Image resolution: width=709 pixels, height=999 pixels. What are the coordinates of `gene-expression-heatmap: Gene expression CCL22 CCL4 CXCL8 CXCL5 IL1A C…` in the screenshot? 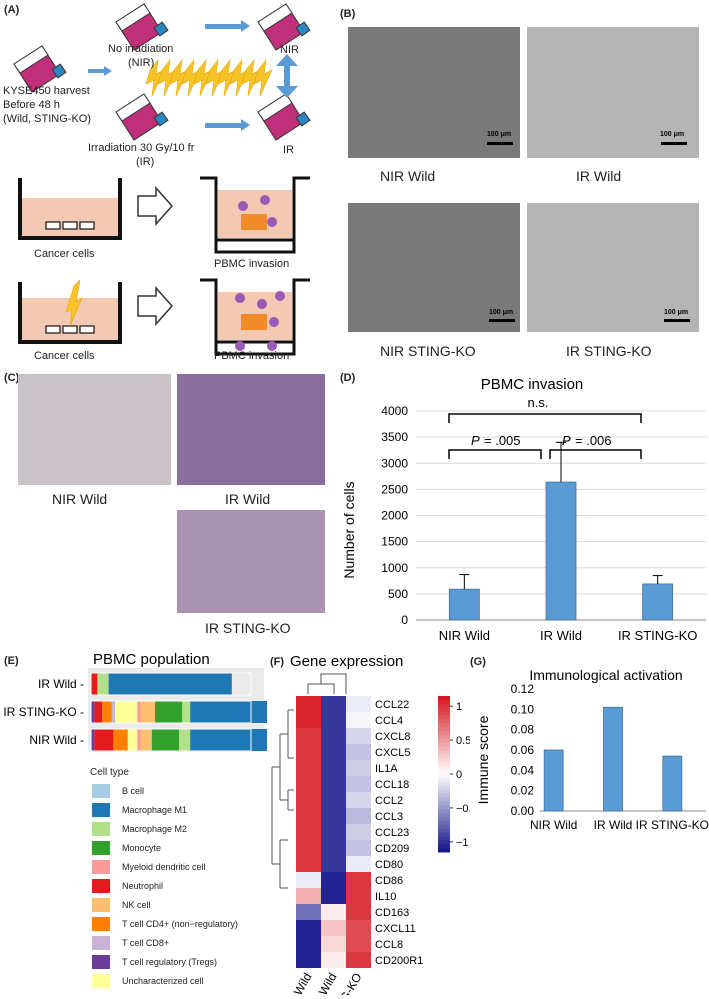 It's located at (370, 824).